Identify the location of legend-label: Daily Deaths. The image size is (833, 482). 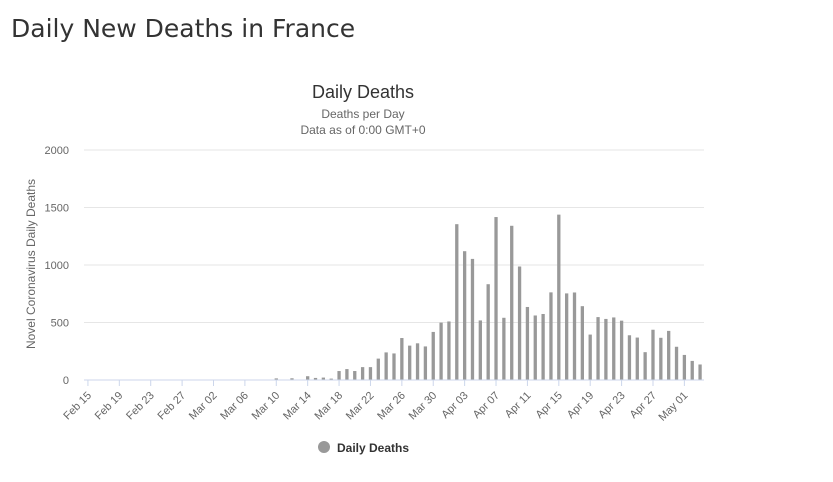
(373, 448).